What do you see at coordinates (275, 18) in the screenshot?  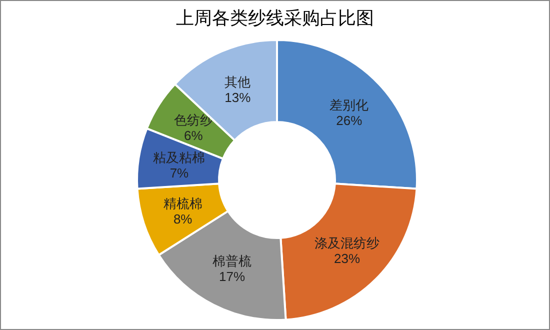 I see `chart-title: 上周各类纱线采购占比图` at bounding box center [275, 18].